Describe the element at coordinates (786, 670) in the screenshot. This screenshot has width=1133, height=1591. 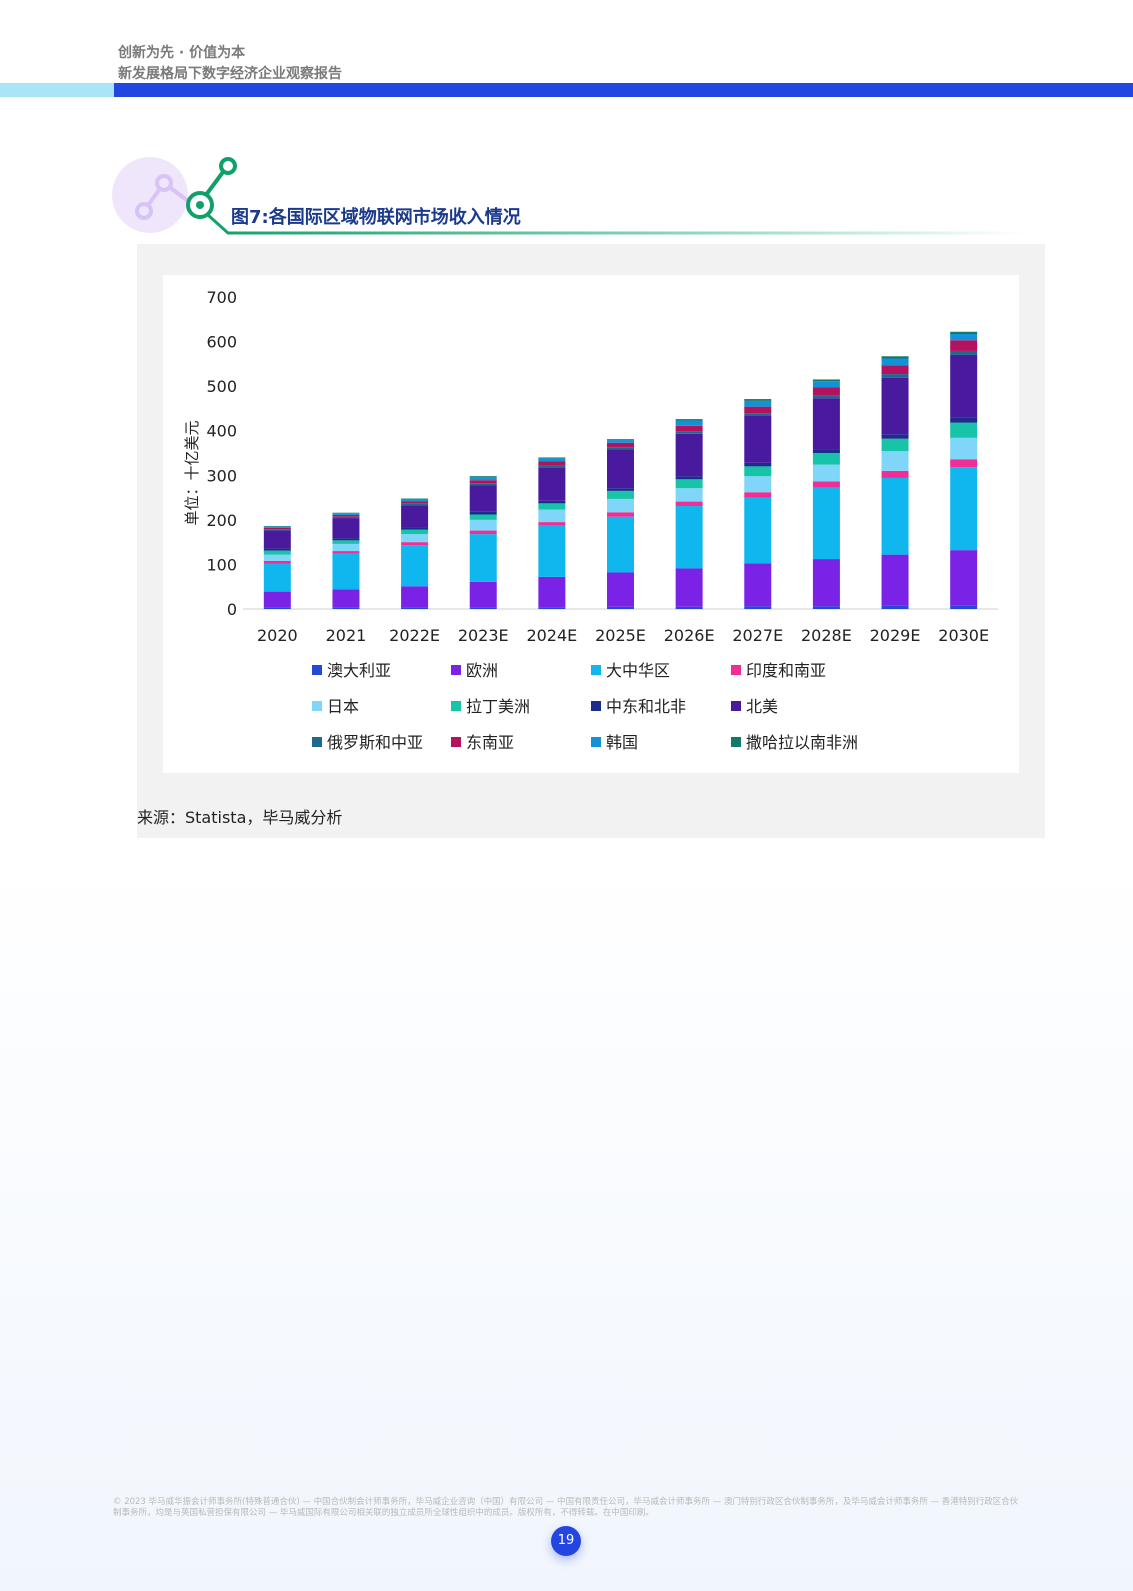
I see `legend-label: 印度和南亚` at that location.